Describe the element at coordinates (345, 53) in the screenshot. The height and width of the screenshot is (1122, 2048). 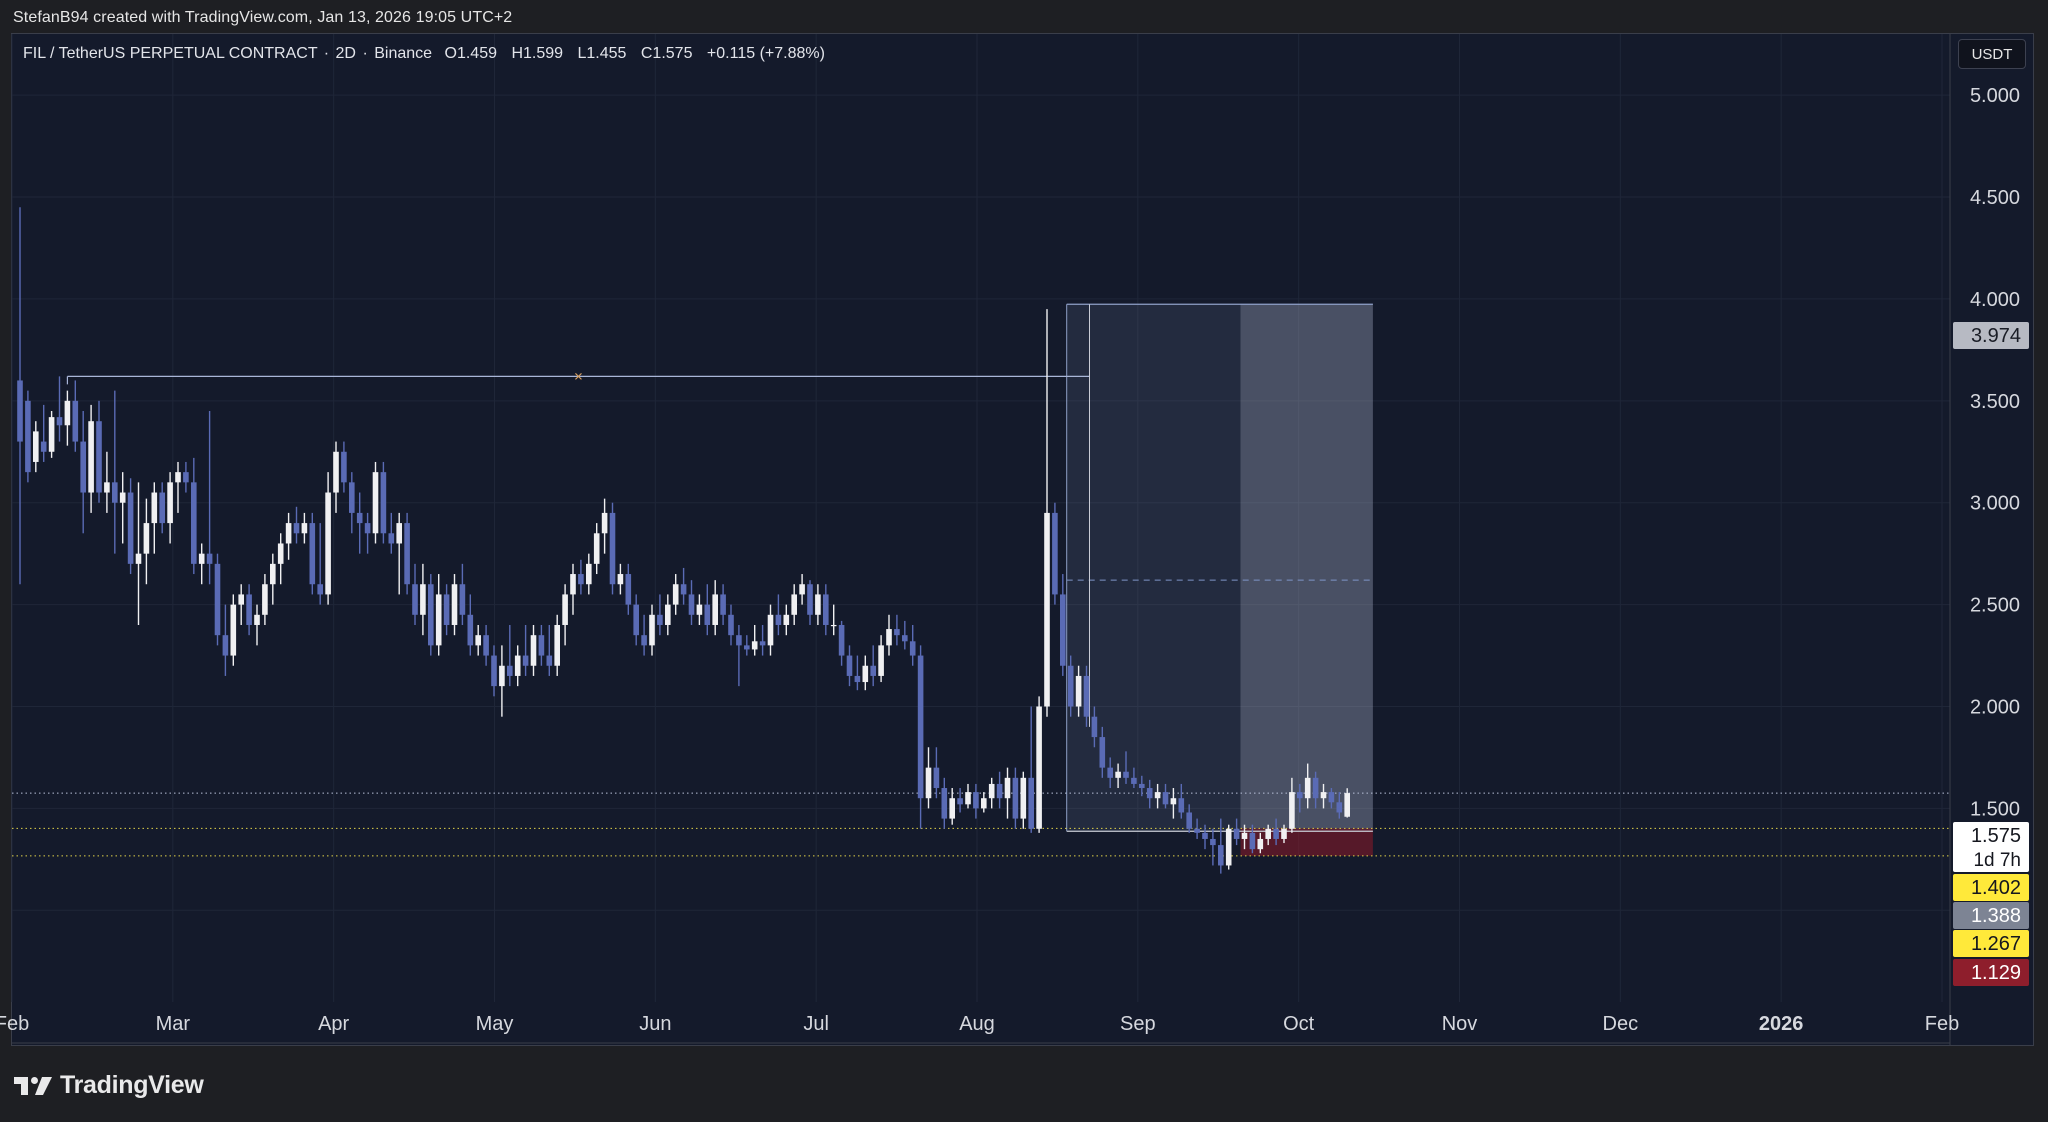
I see `legend-interval: 2D` at that location.